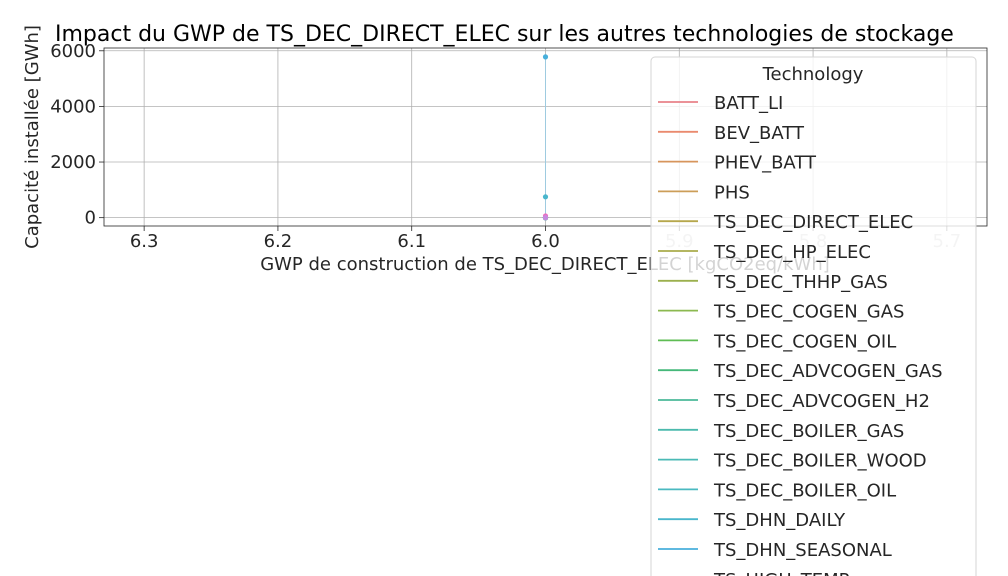  Describe the element at coordinates (802, 550) in the screenshot. I see `legend-label: TS_DHN_SEASONAL` at that location.